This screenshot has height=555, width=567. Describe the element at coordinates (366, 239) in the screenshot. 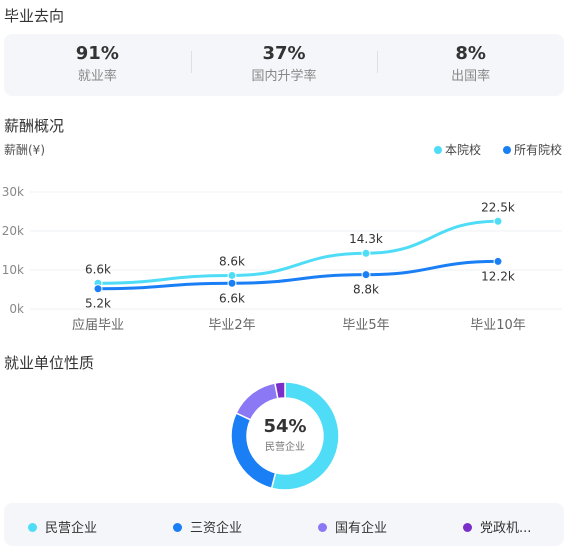

I see `data-label: 14.3k` at that location.